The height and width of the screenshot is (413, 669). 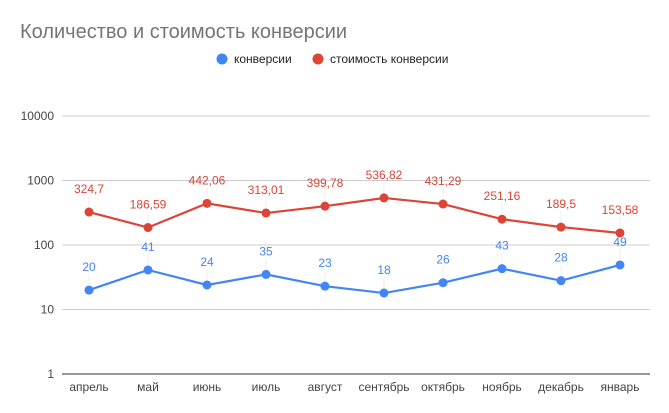 I want to click on series-conversions: 20 41 24 35 23 18 26 43 28 49, so click(x=354, y=266).